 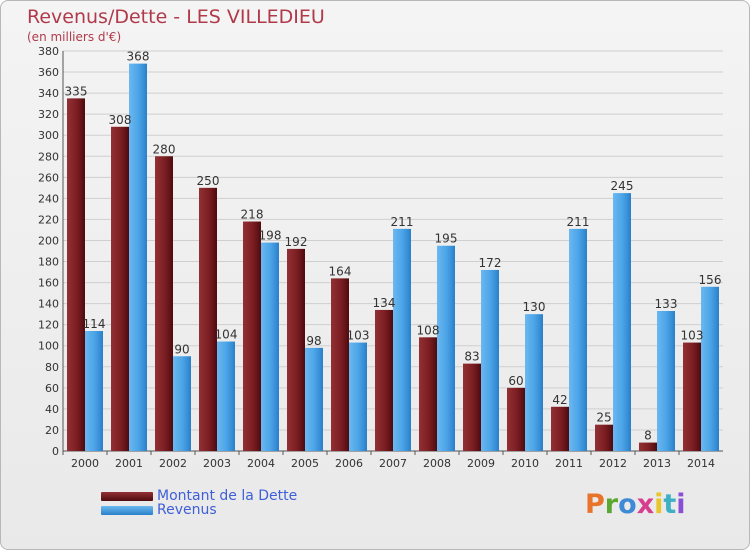 What do you see at coordinates (358, 336) in the screenshot?
I see `data-label-revenue: 103` at bounding box center [358, 336].